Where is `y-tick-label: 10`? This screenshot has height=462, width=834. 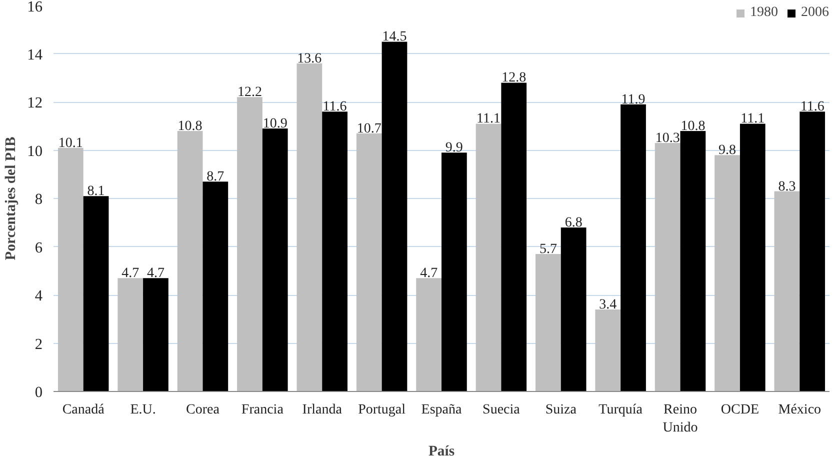 y-tick-label: 10 is located at coordinates (35, 151).